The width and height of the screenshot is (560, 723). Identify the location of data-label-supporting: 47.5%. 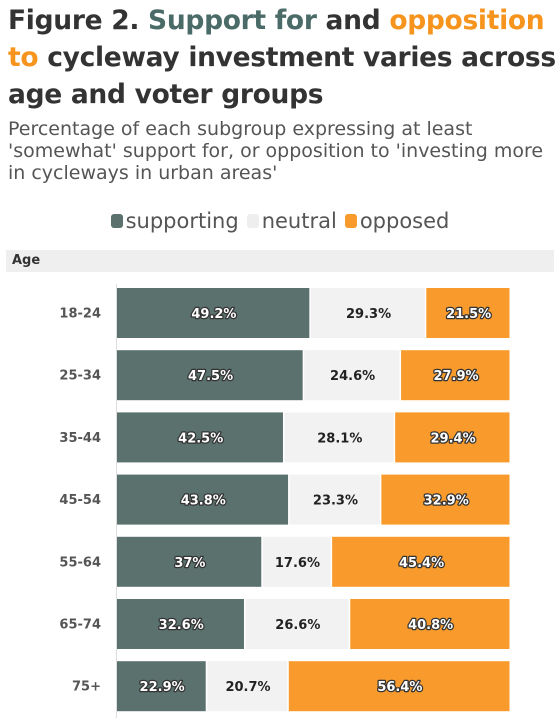
(210, 376).